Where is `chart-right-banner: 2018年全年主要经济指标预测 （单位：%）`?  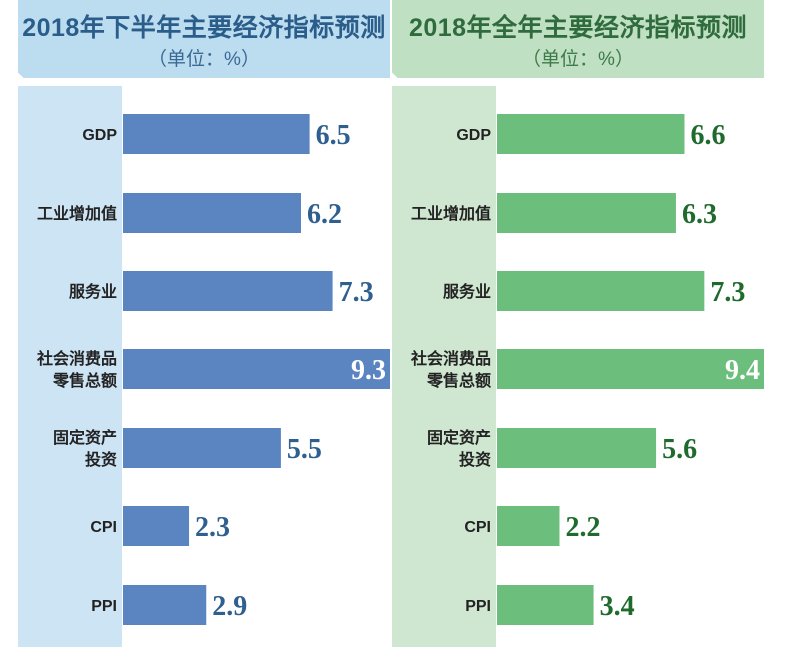 chart-right-banner: 2018年全年主要经济指标预测 （单位：%） is located at coordinates (578, 39).